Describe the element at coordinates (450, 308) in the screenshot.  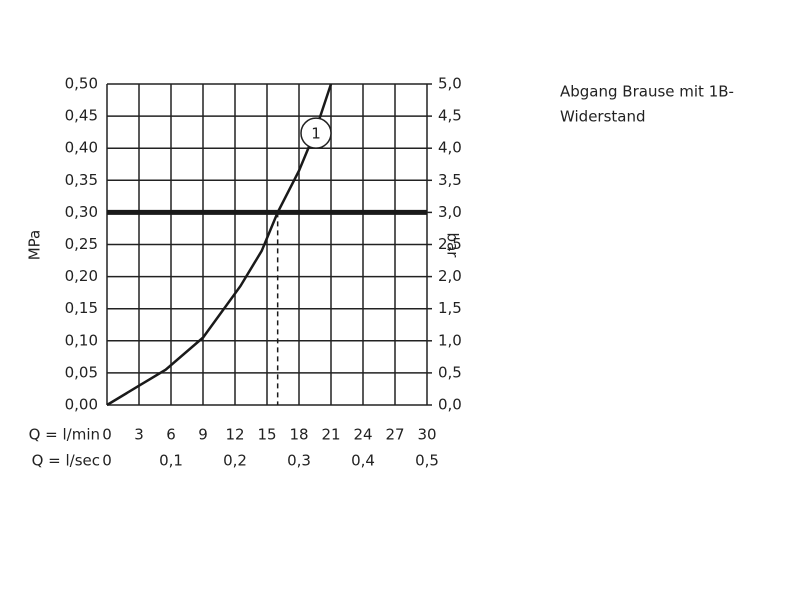
I see `y2-tick-label: 1,5` at that location.